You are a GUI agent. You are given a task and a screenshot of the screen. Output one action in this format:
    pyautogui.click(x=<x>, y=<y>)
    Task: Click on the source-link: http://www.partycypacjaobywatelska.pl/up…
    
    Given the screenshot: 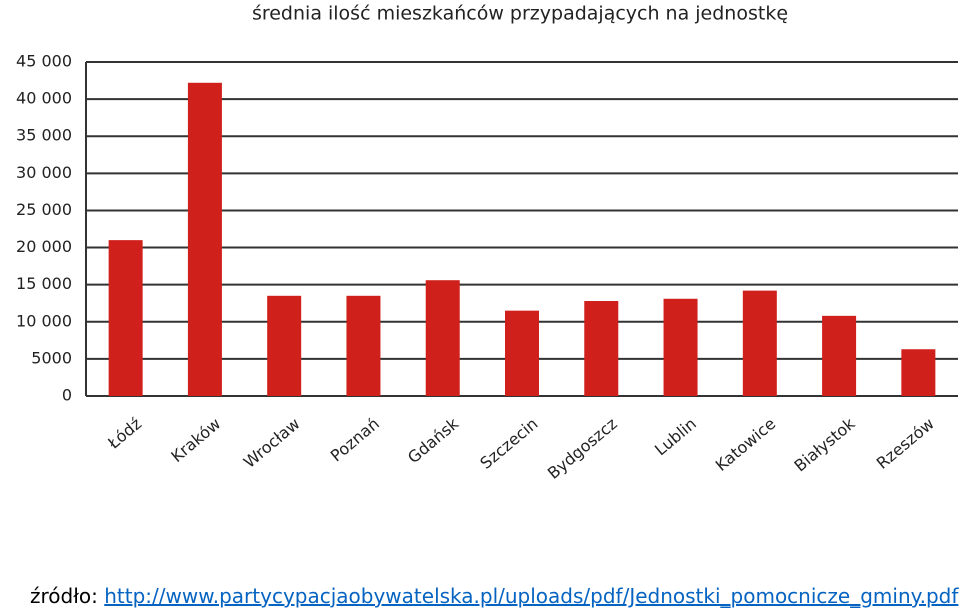 What is the action you would take?
    pyautogui.click(x=531, y=596)
    